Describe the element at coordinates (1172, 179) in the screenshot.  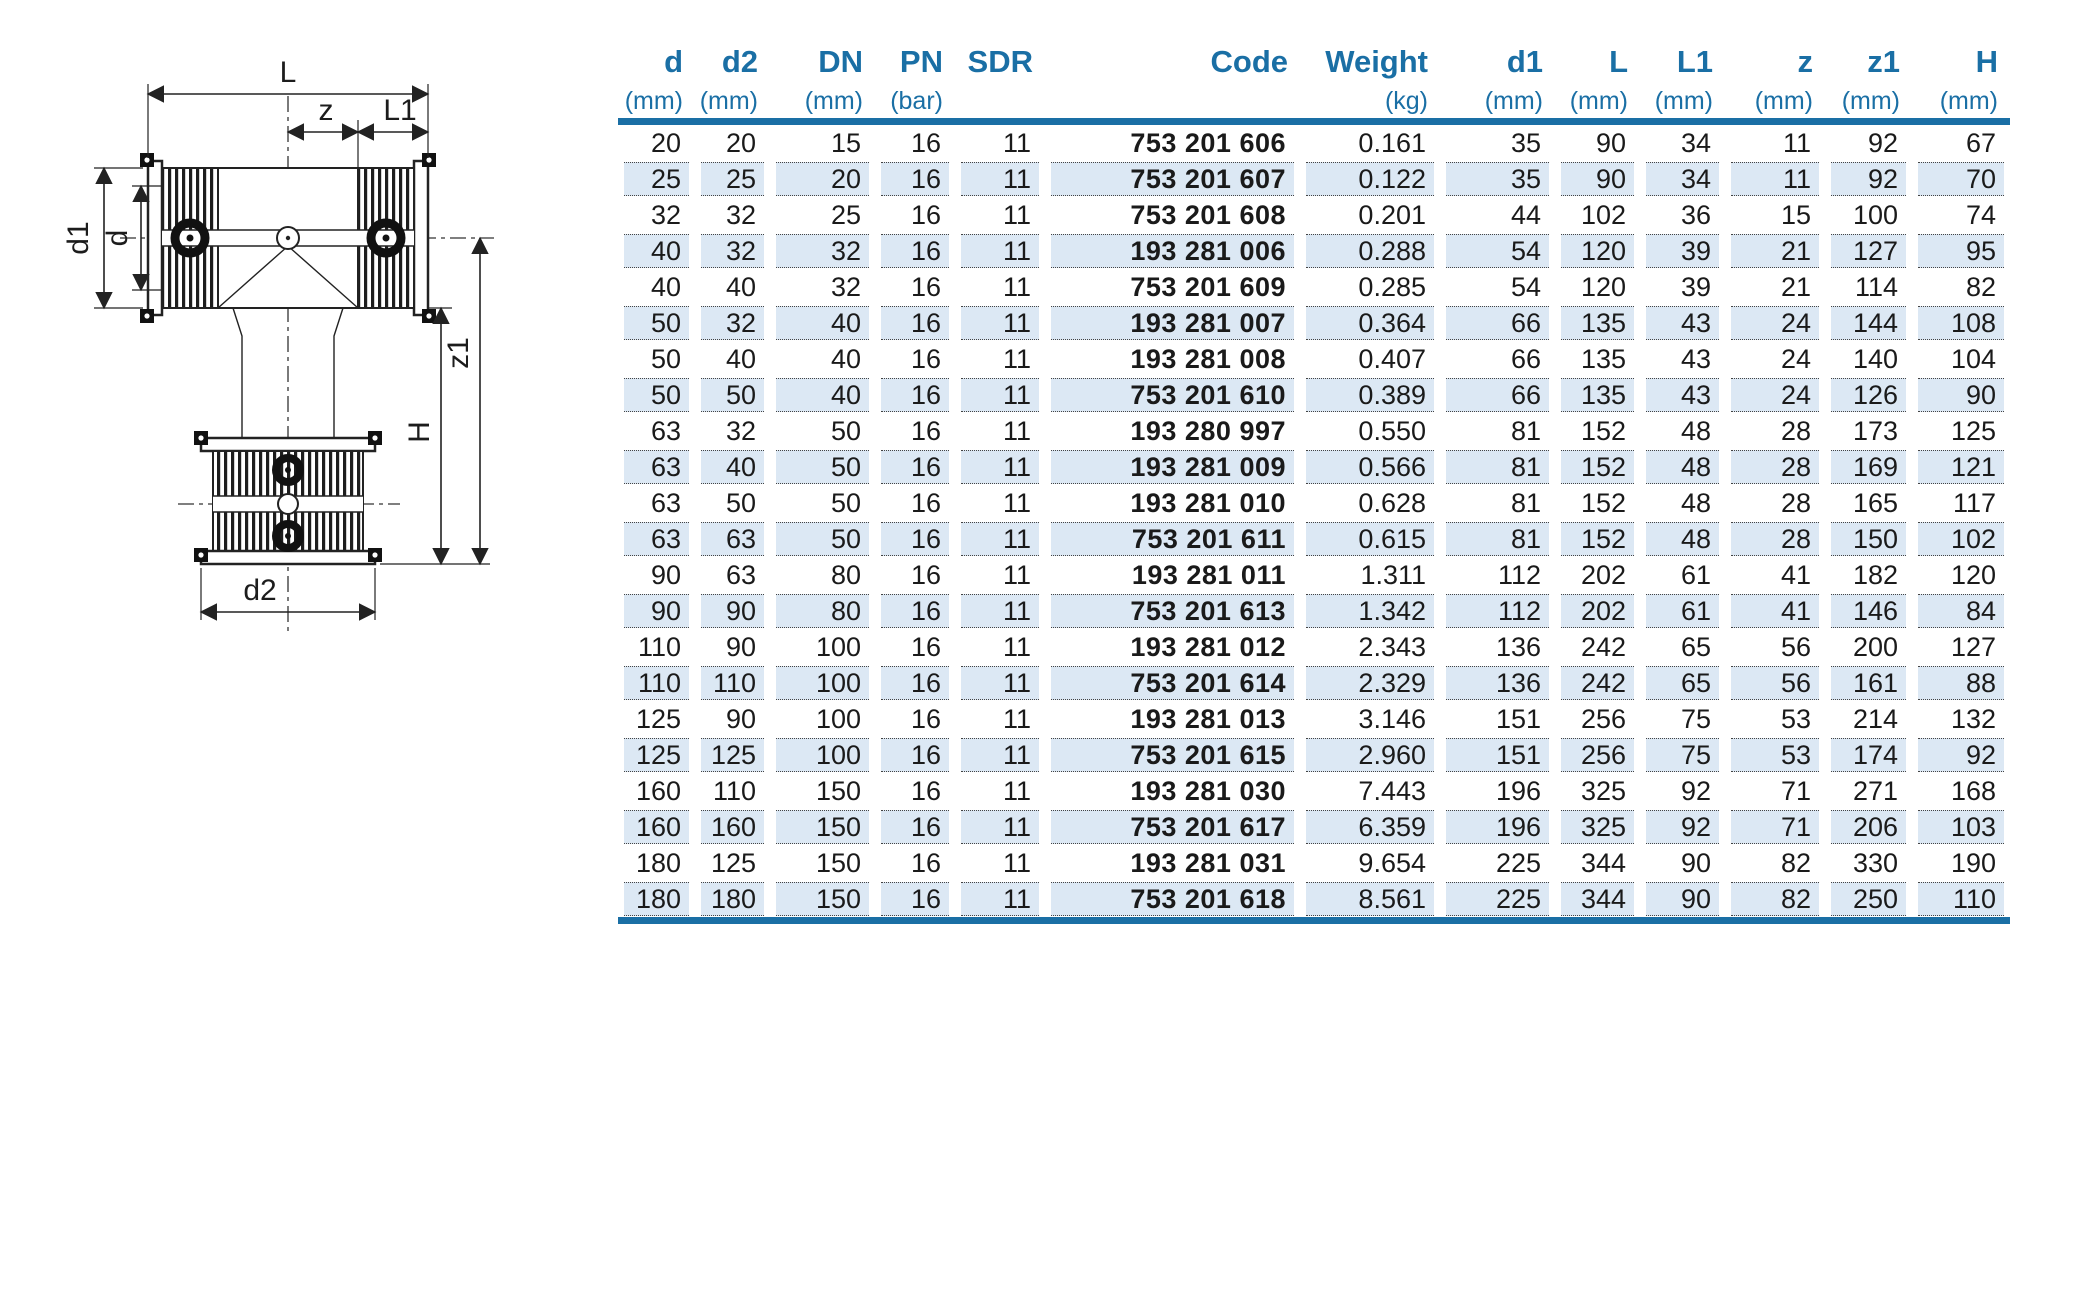
I see `cell-code: 753 201 607` at that location.